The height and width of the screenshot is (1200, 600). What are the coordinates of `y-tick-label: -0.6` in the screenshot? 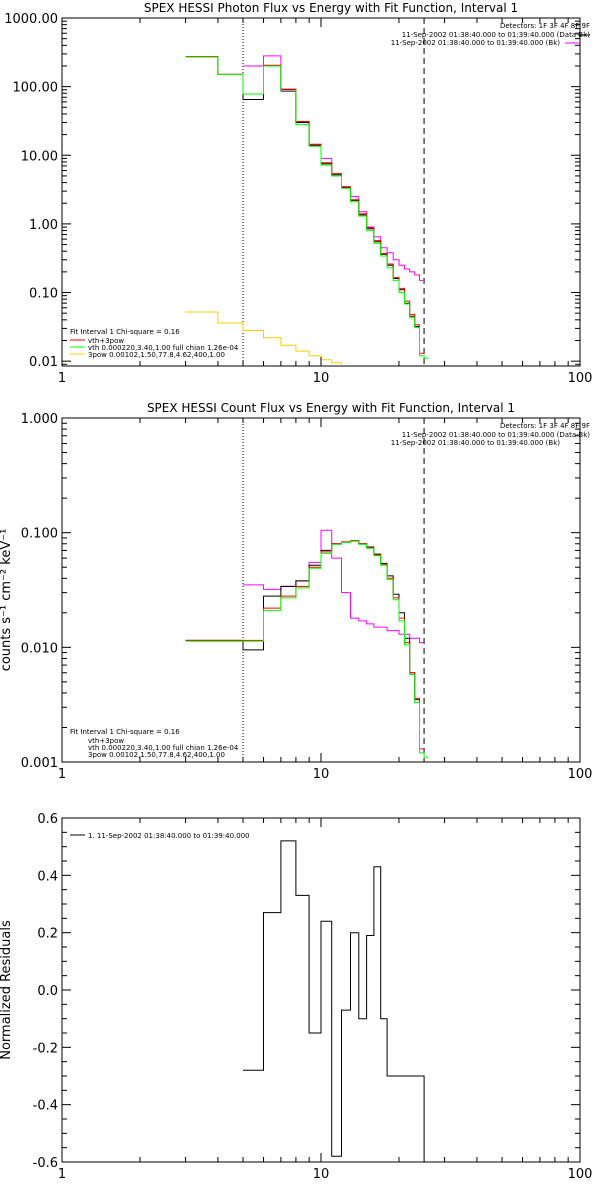 It's located at (45, 1163).